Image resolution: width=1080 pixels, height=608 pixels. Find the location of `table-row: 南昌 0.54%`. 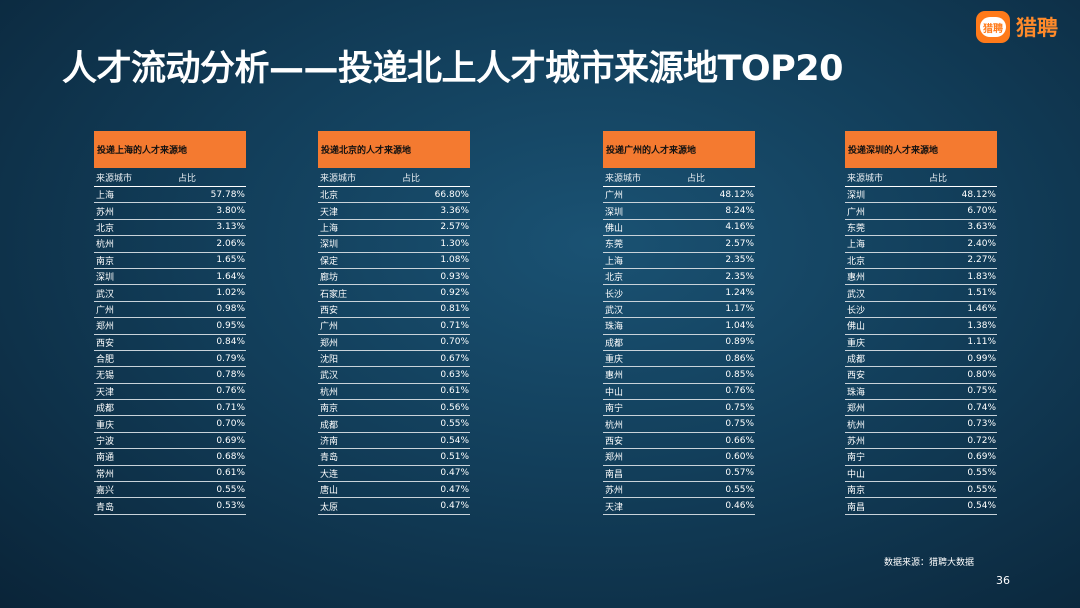

table-row: 南昌 0.54% is located at coordinates (921, 506).